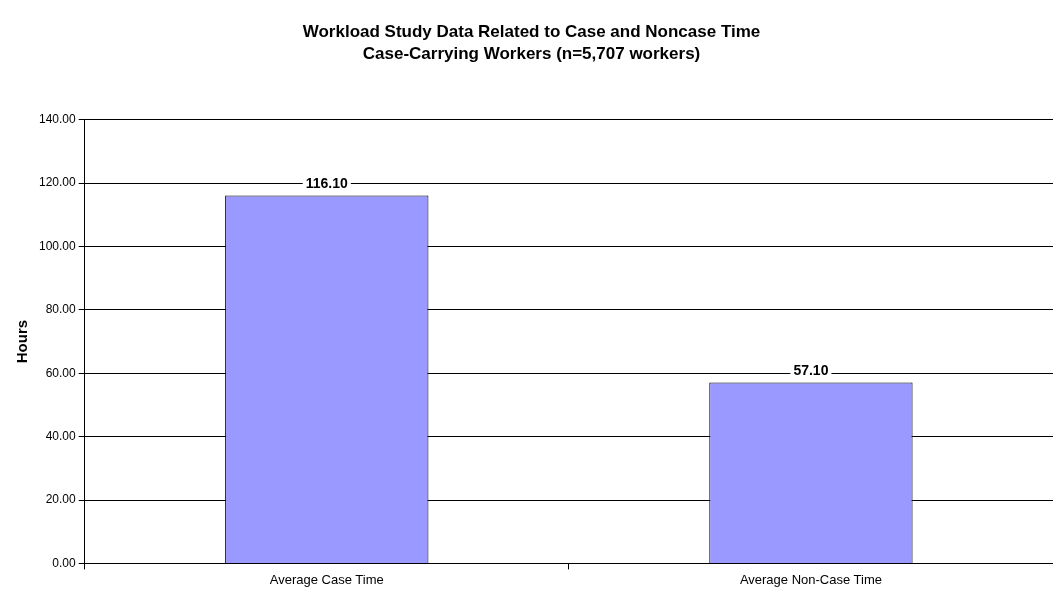 Image resolution: width=1053 pixels, height=601 pixels. Describe the element at coordinates (22, 341) in the screenshot. I see `y-axis-title: Hours` at that location.